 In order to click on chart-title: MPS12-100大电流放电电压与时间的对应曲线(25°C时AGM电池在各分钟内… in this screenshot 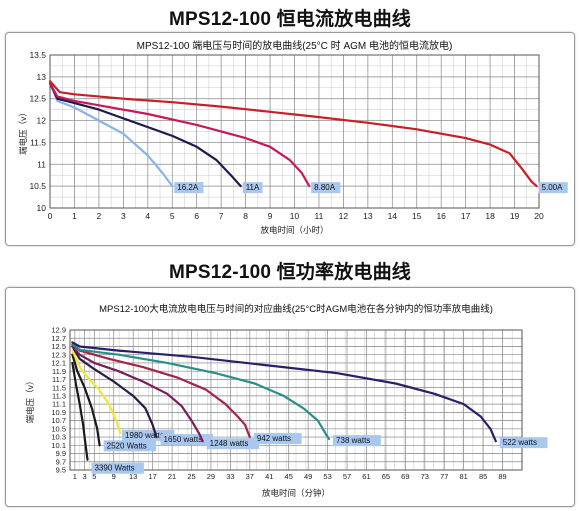, I will do `click(296, 309)`.